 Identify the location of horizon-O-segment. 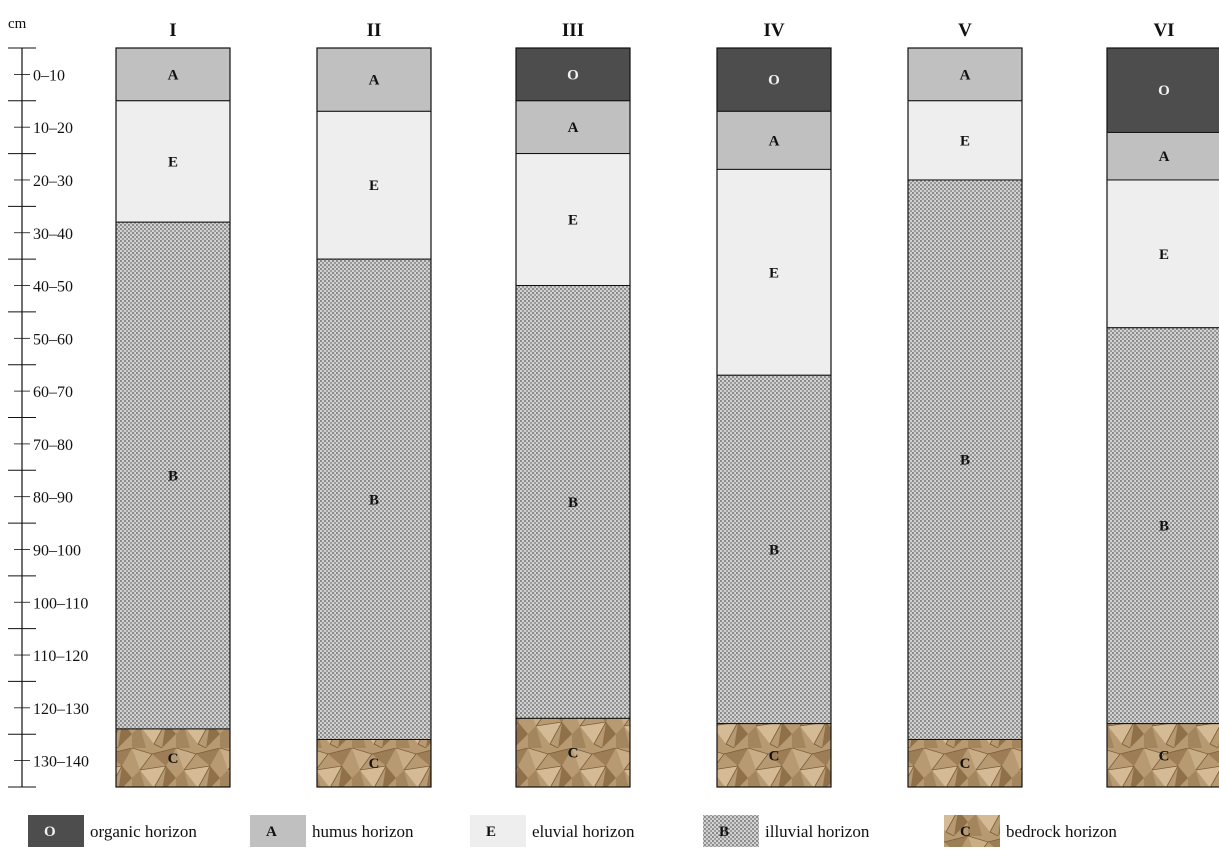
(1162, 90).